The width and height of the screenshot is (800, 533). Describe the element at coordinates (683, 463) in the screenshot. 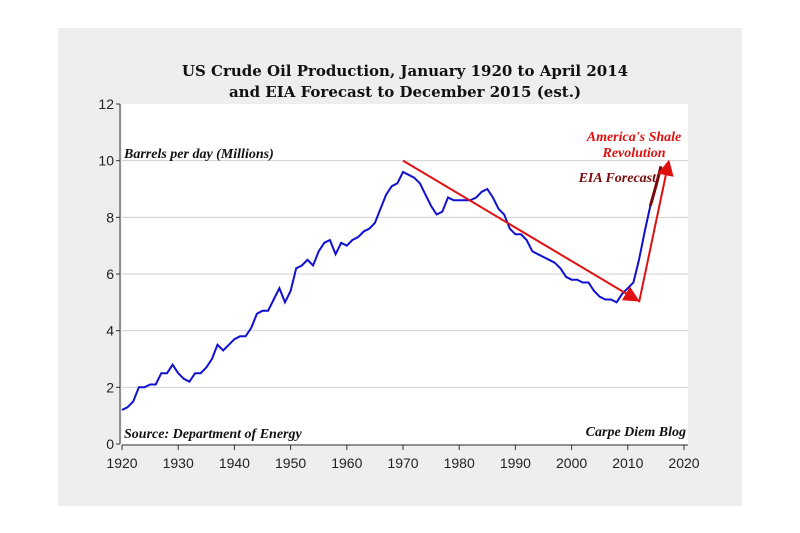

I see `x-tick-label: 2020` at that location.